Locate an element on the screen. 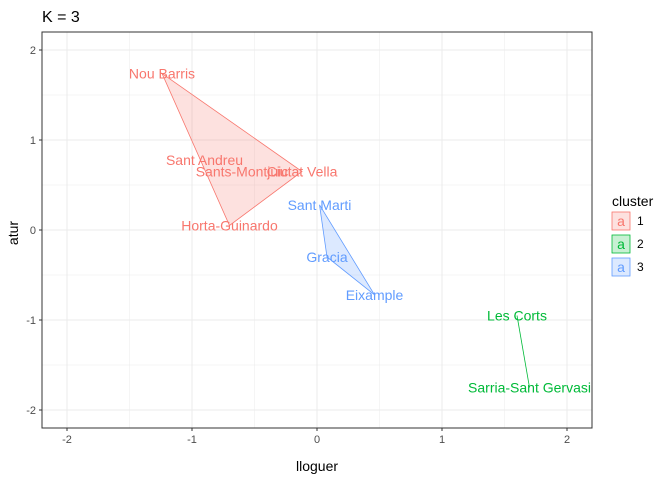 This screenshot has width=672, height=480. y-tick-label: 1 is located at coordinates (33, 141).